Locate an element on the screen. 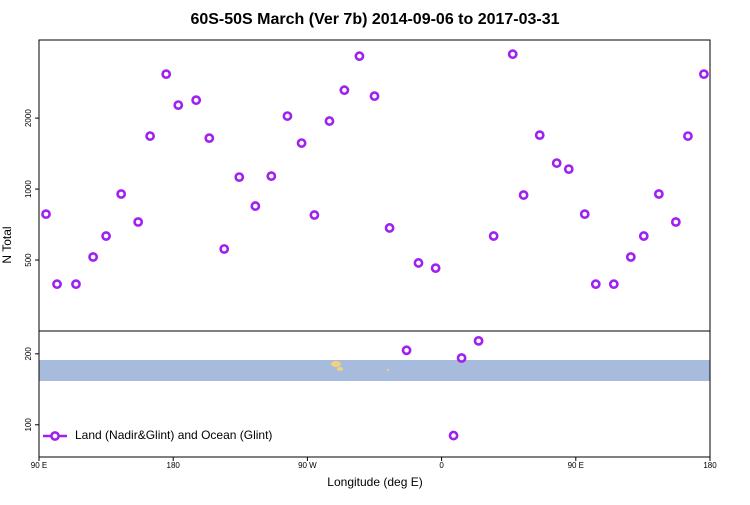 The image size is (750, 505). y-tick-label: 500 is located at coordinates (28, 260).